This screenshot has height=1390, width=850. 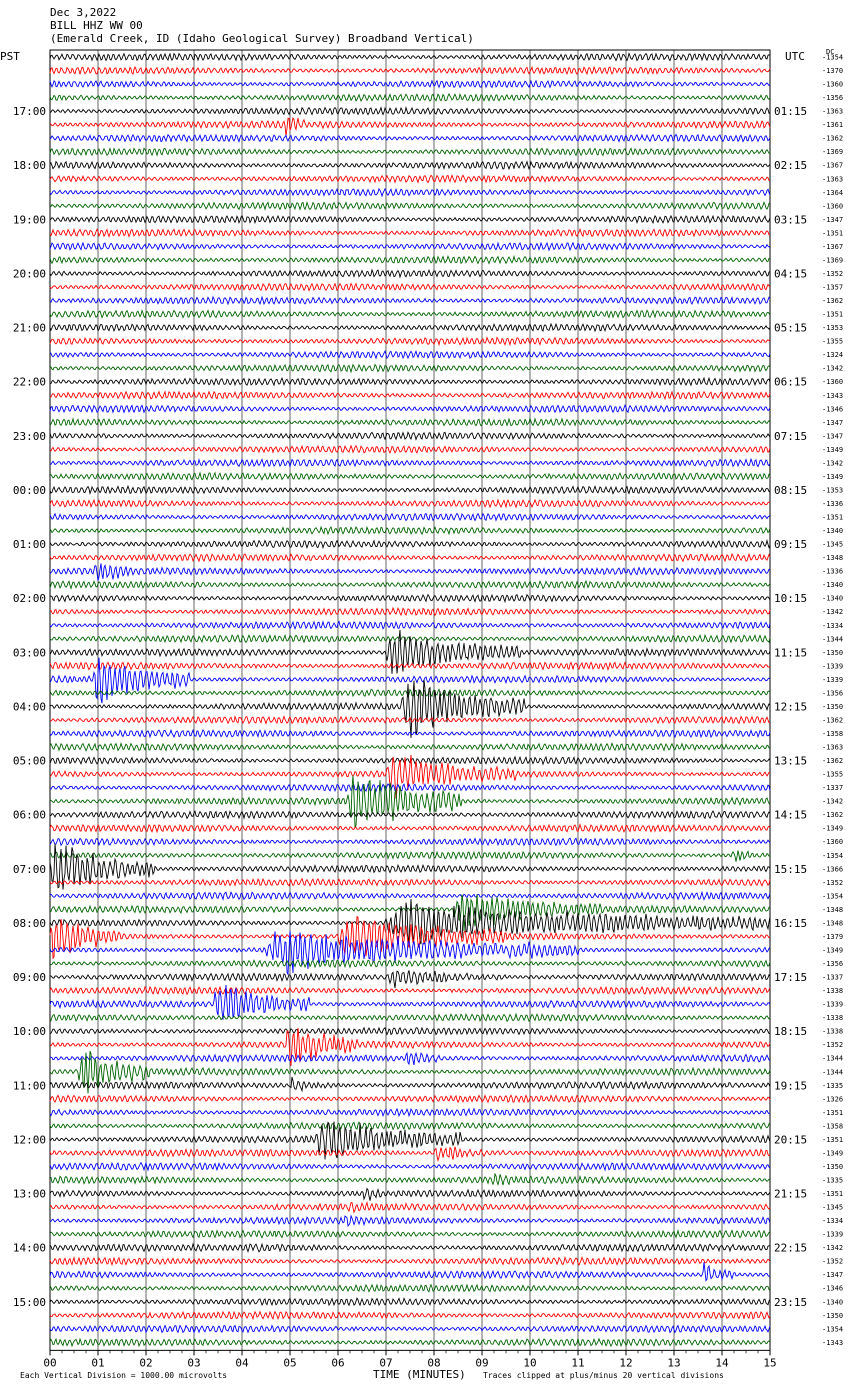 What do you see at coordinates (832, 626) in the screenshot?
I see `dc-offset-label: -1334` at bounding box center [832, 626].